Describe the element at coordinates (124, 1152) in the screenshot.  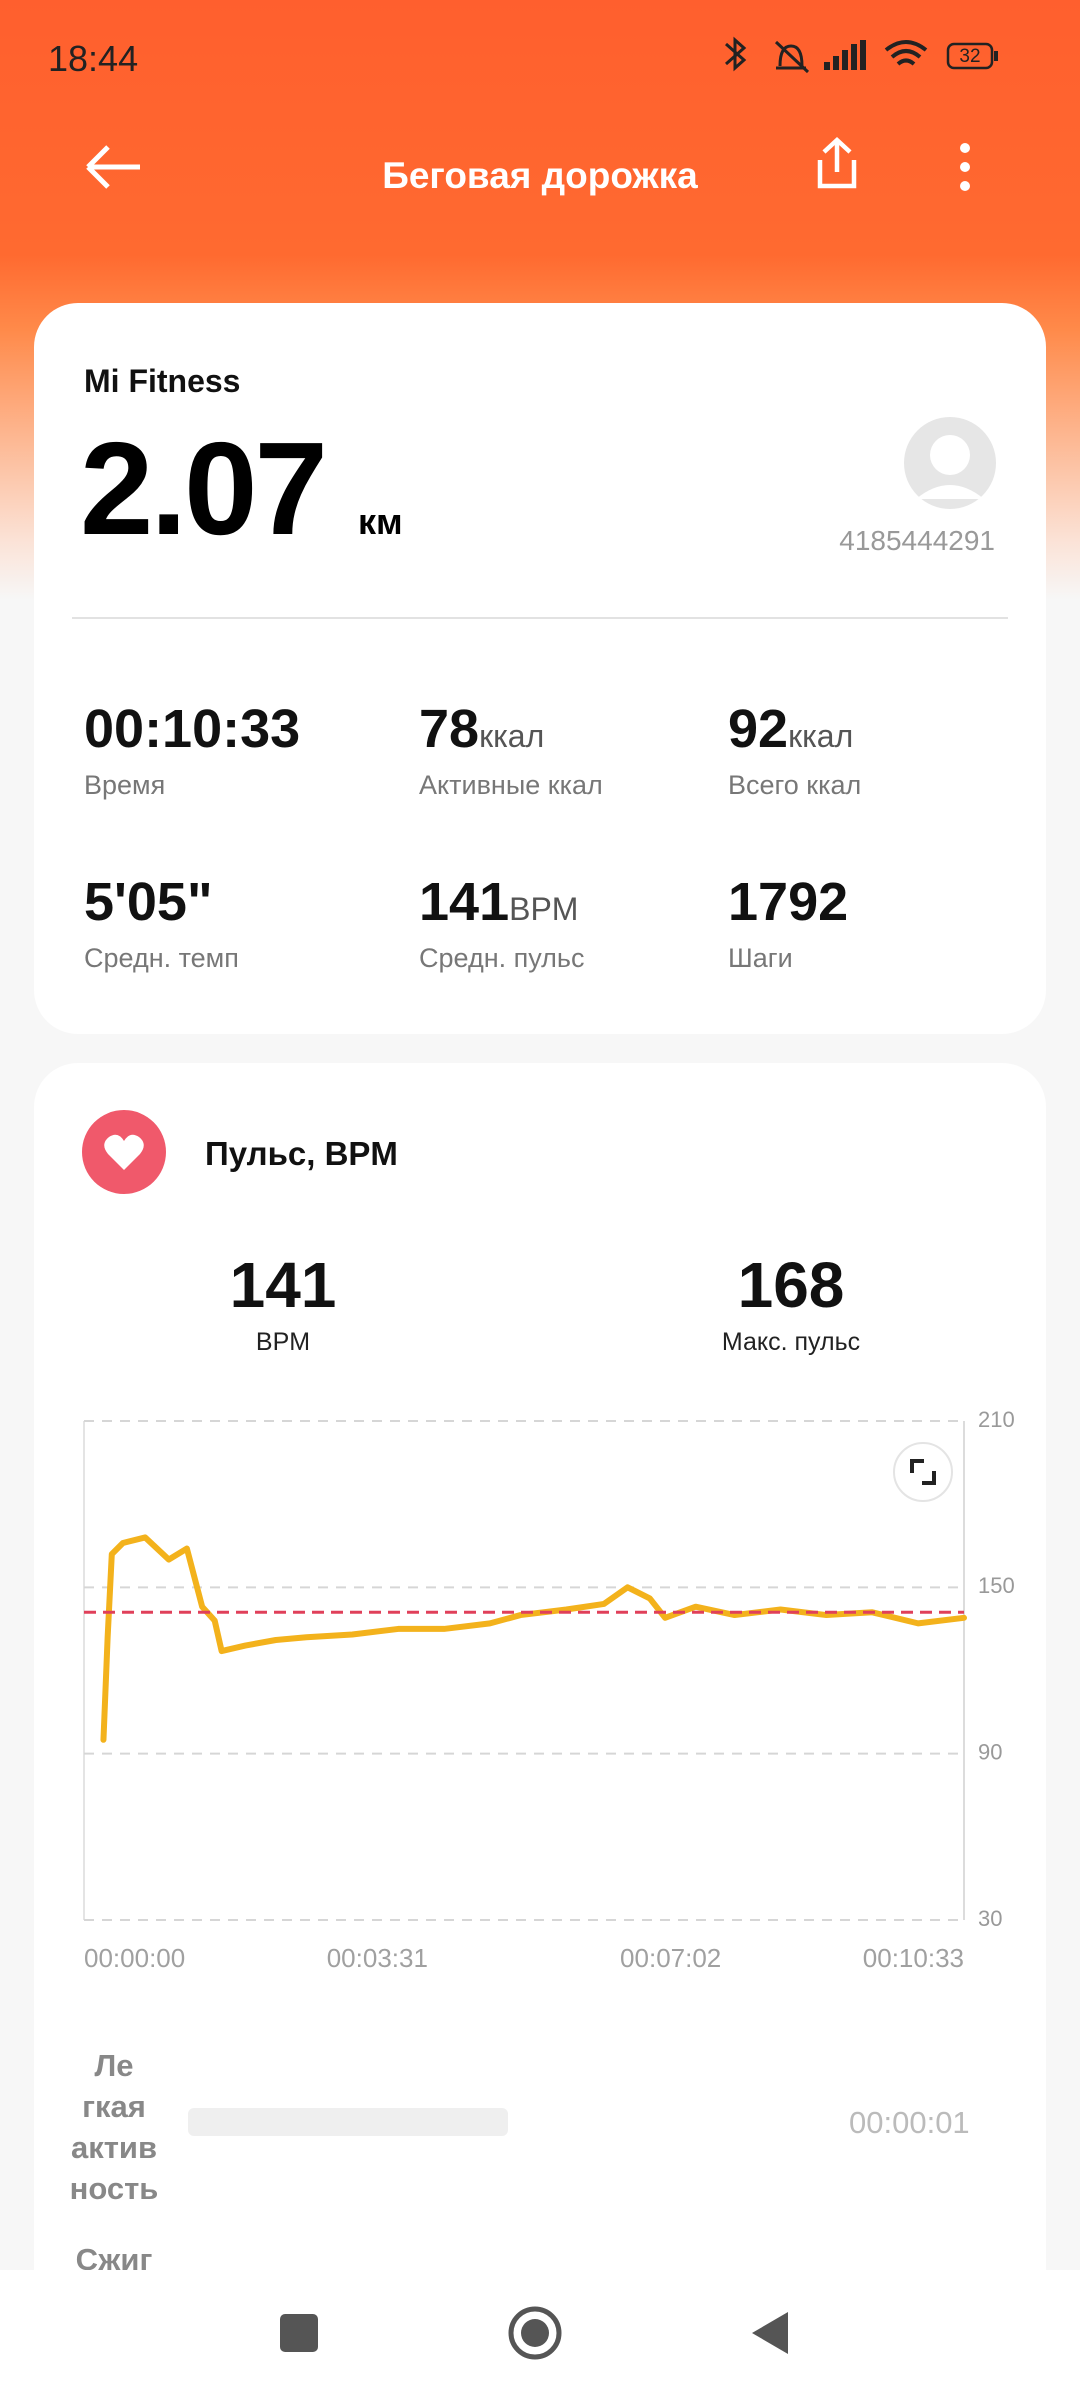
I see `heart-icon` at that location.